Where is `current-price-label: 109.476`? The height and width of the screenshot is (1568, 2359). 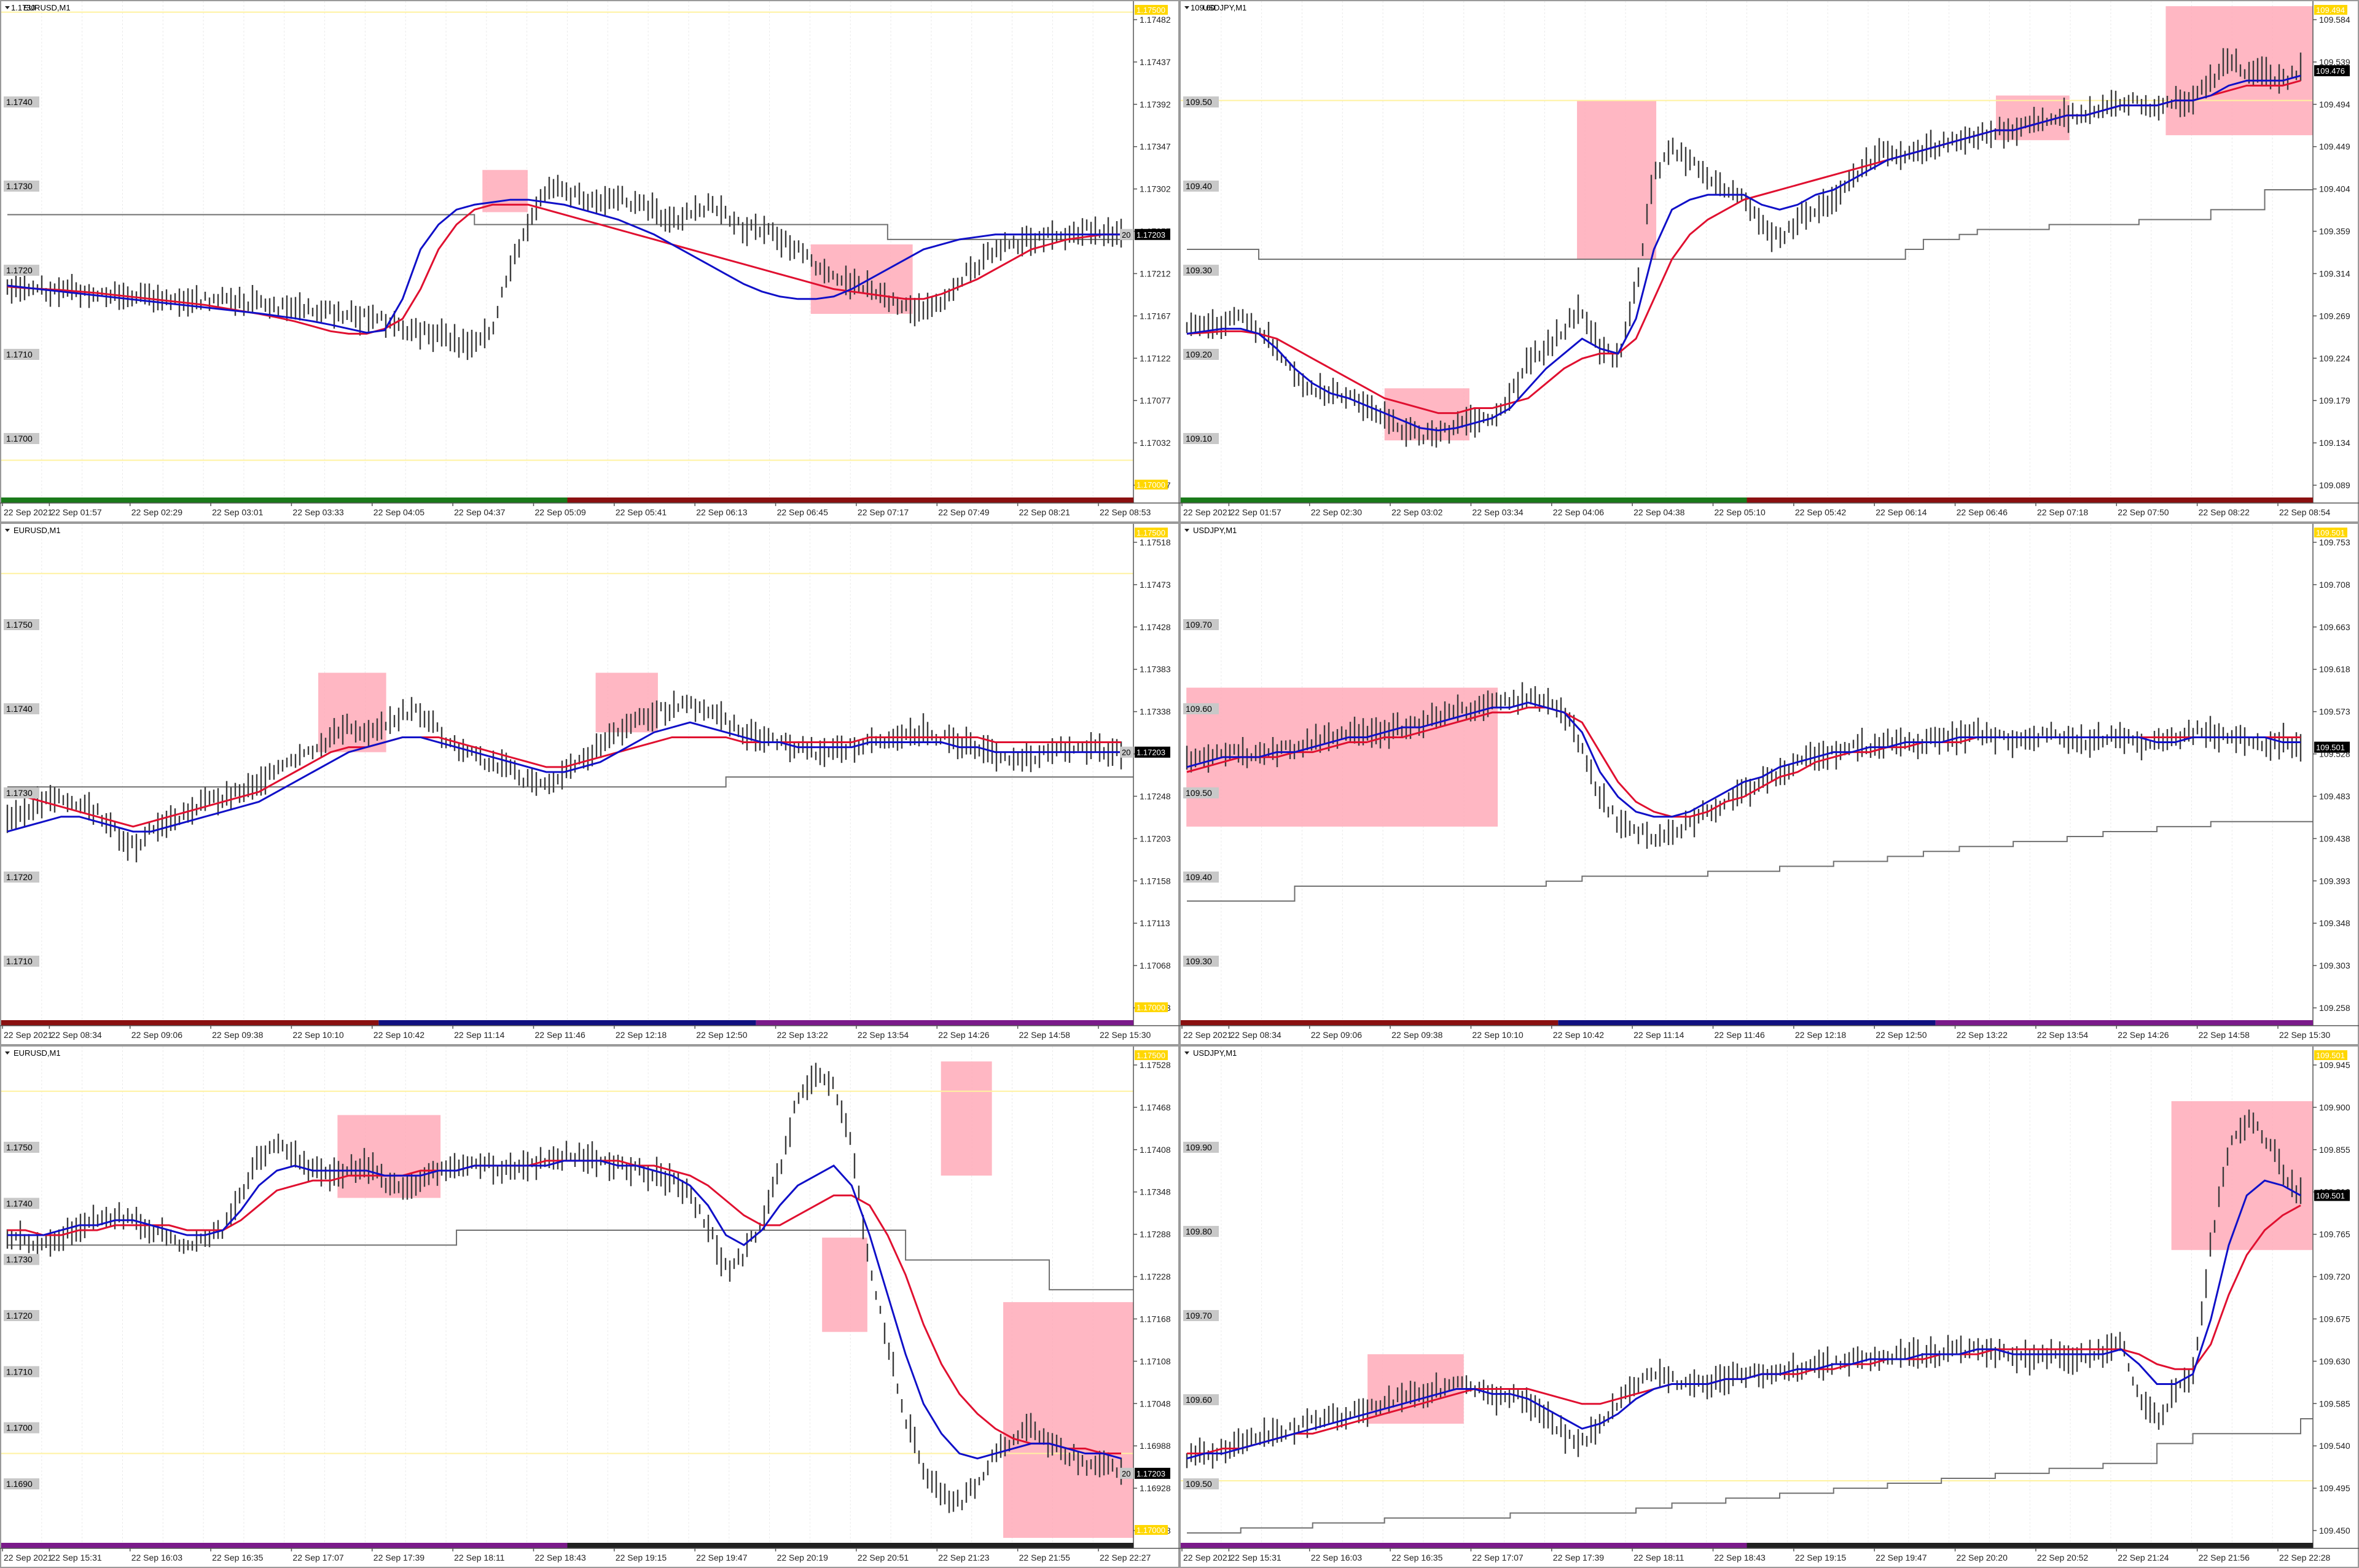 current-price-label: 109.476 is located at coordinates (2331, 71).